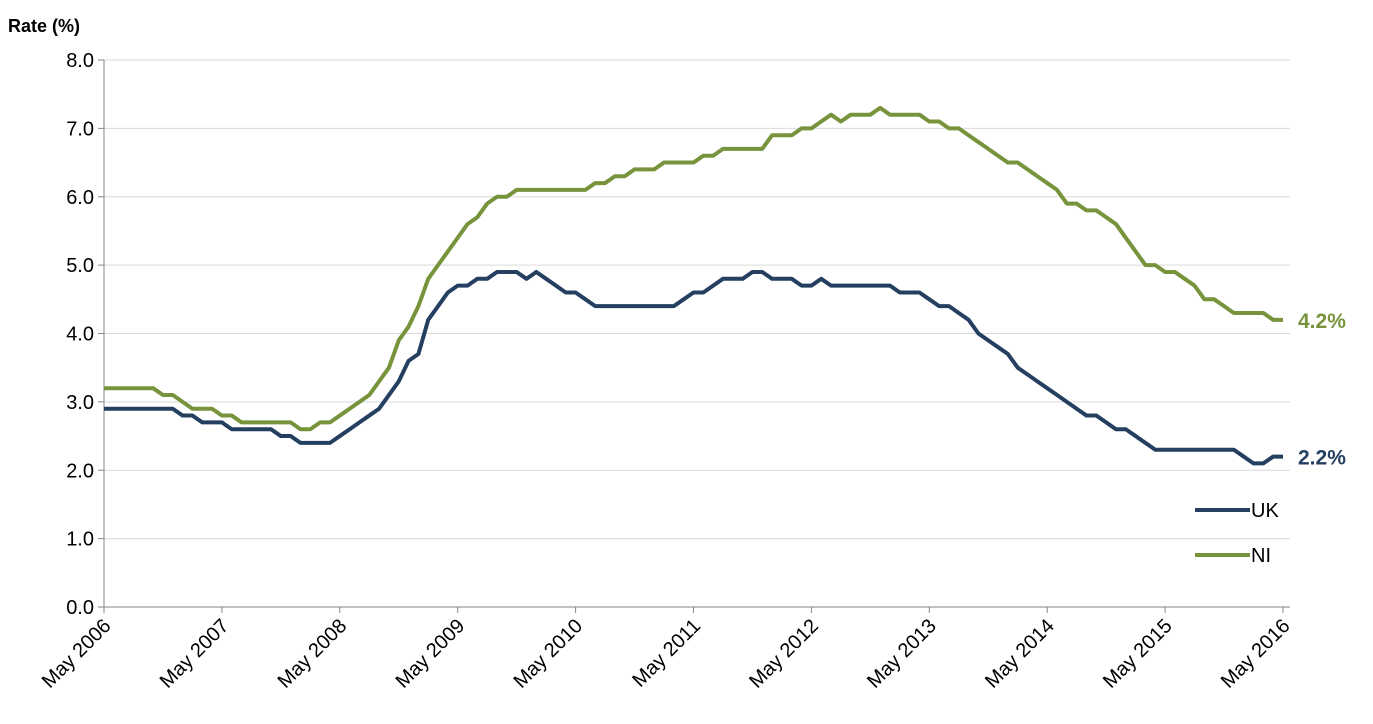 The image size is (1373, 724). What do you see at coordinates (313, 654) in the screenshot?
I see `x-tick-label: May 2008` at bounding box center [313, 654].